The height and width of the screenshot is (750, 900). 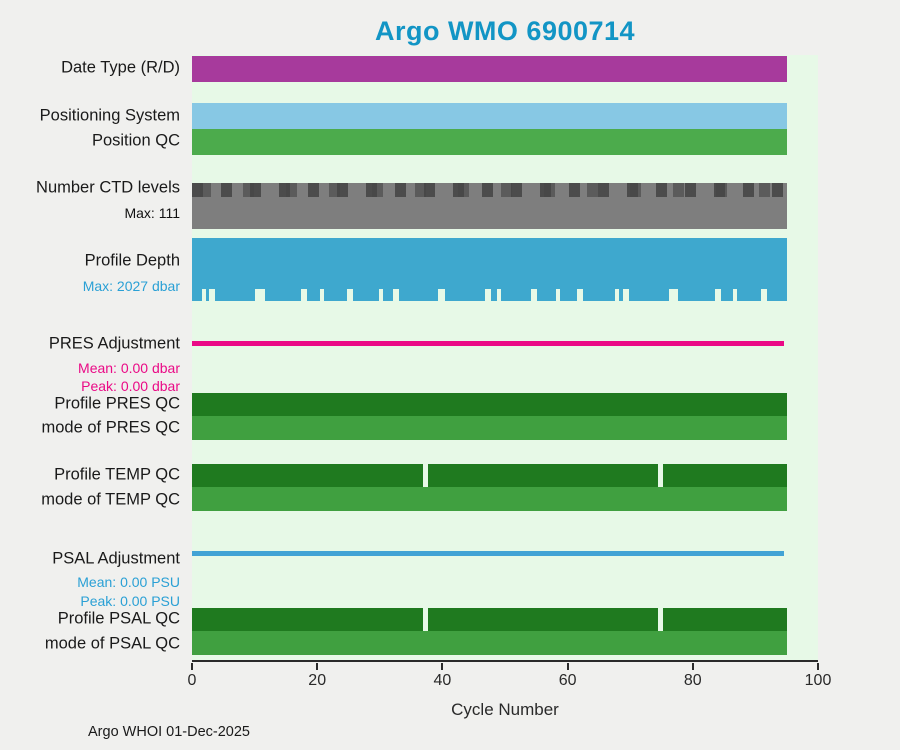 I want to click on x-tick-label: 40, so click(x=442, y=680).